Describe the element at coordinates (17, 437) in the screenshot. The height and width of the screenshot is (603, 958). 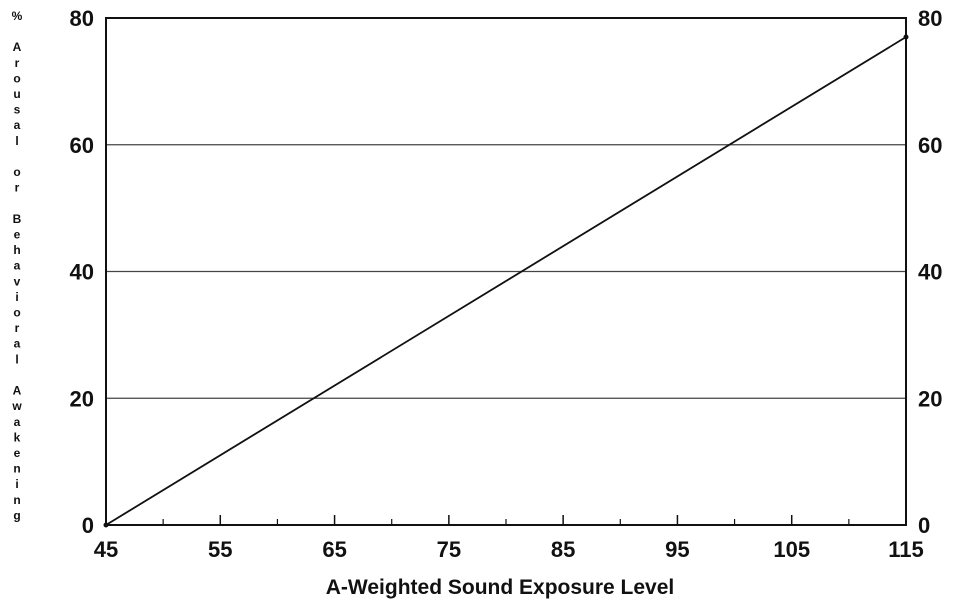
I see `y-axis-title-char: k` at that location.